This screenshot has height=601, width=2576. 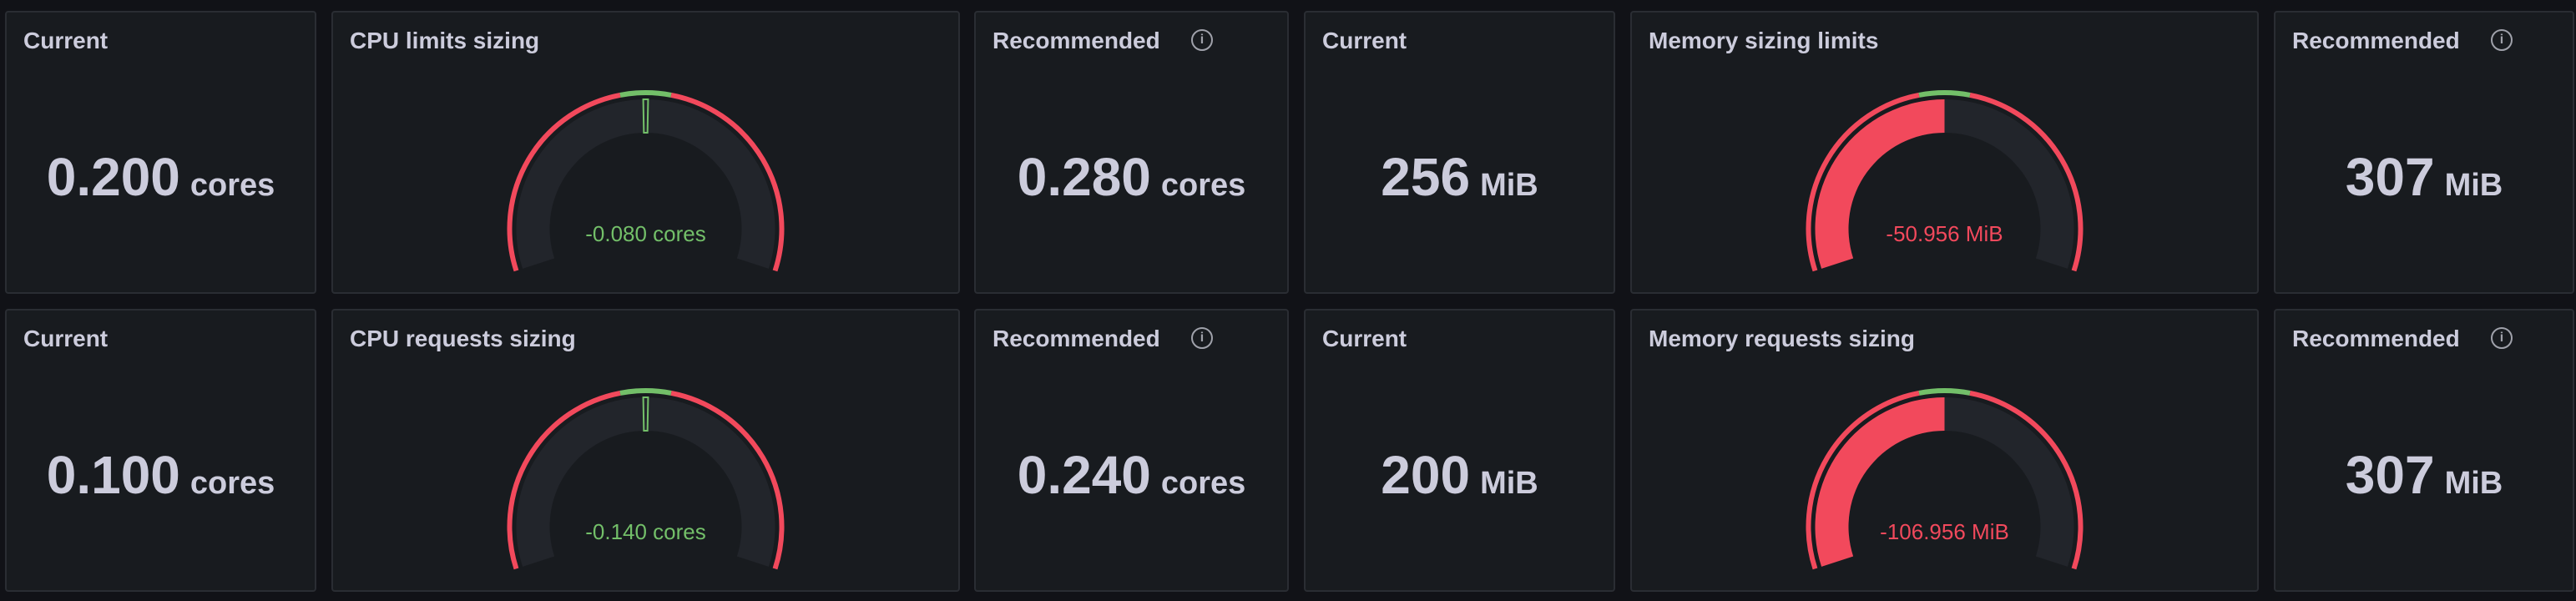 I want to click on memory-requests-current-panel: Current 200 MiB, so click(x=1459, y=451).